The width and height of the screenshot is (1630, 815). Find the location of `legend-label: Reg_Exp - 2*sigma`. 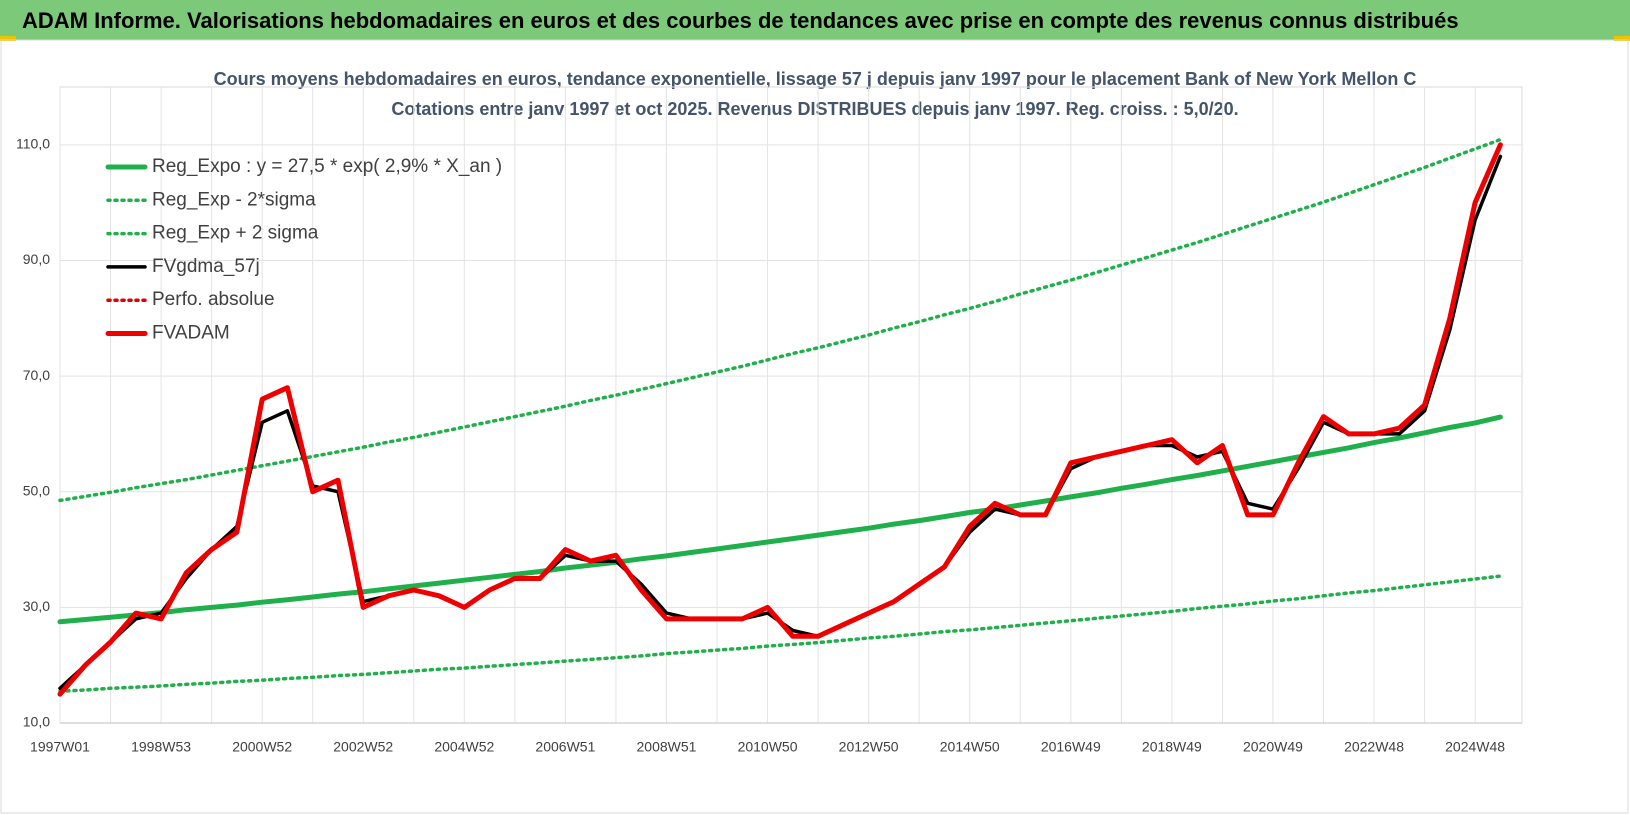

legend-label: Reg_Exp - 2*sigma is located at coordinates (234, 199).